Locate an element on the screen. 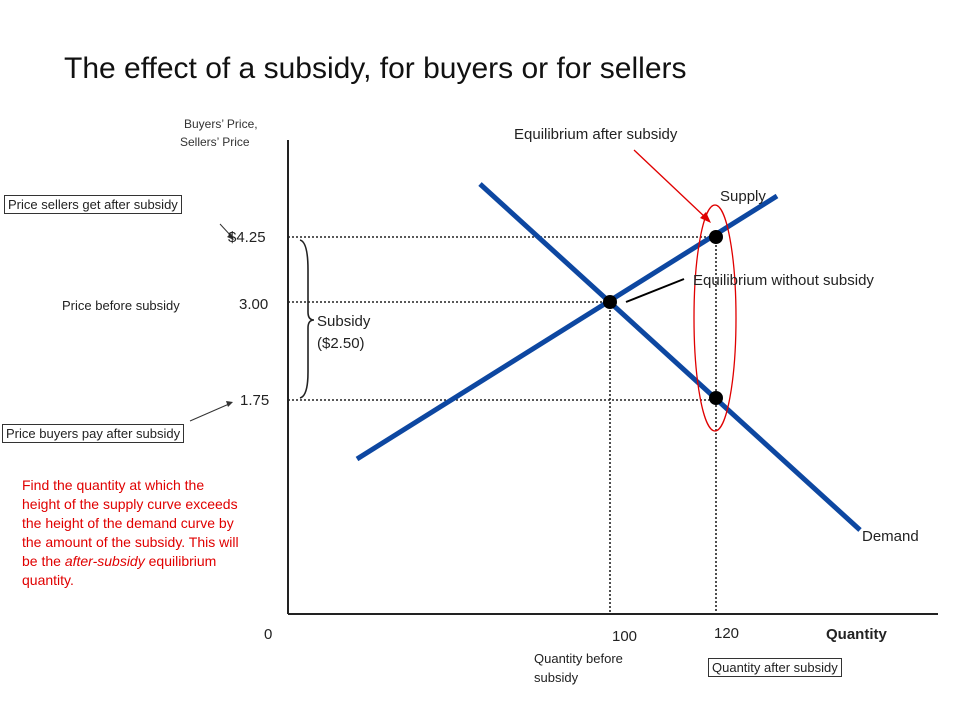 The width and height of the screenshot is (960, 720). price-after-buyers: 1.75 is located at coordinates (255, 400).